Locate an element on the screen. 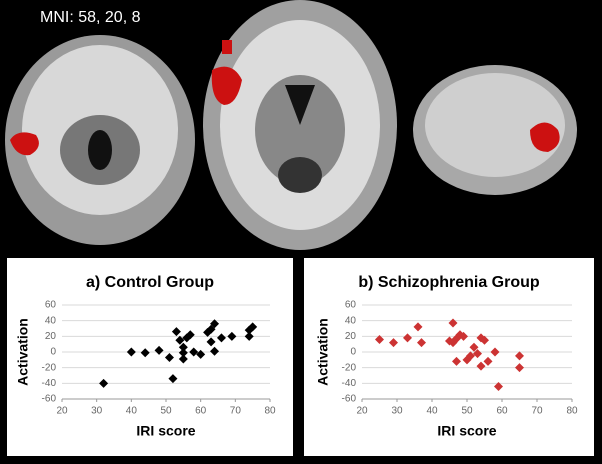 This screenshot has width=602, height=464. chart-title: b) Schizophrenia Group is located at coordinates (449, 282).